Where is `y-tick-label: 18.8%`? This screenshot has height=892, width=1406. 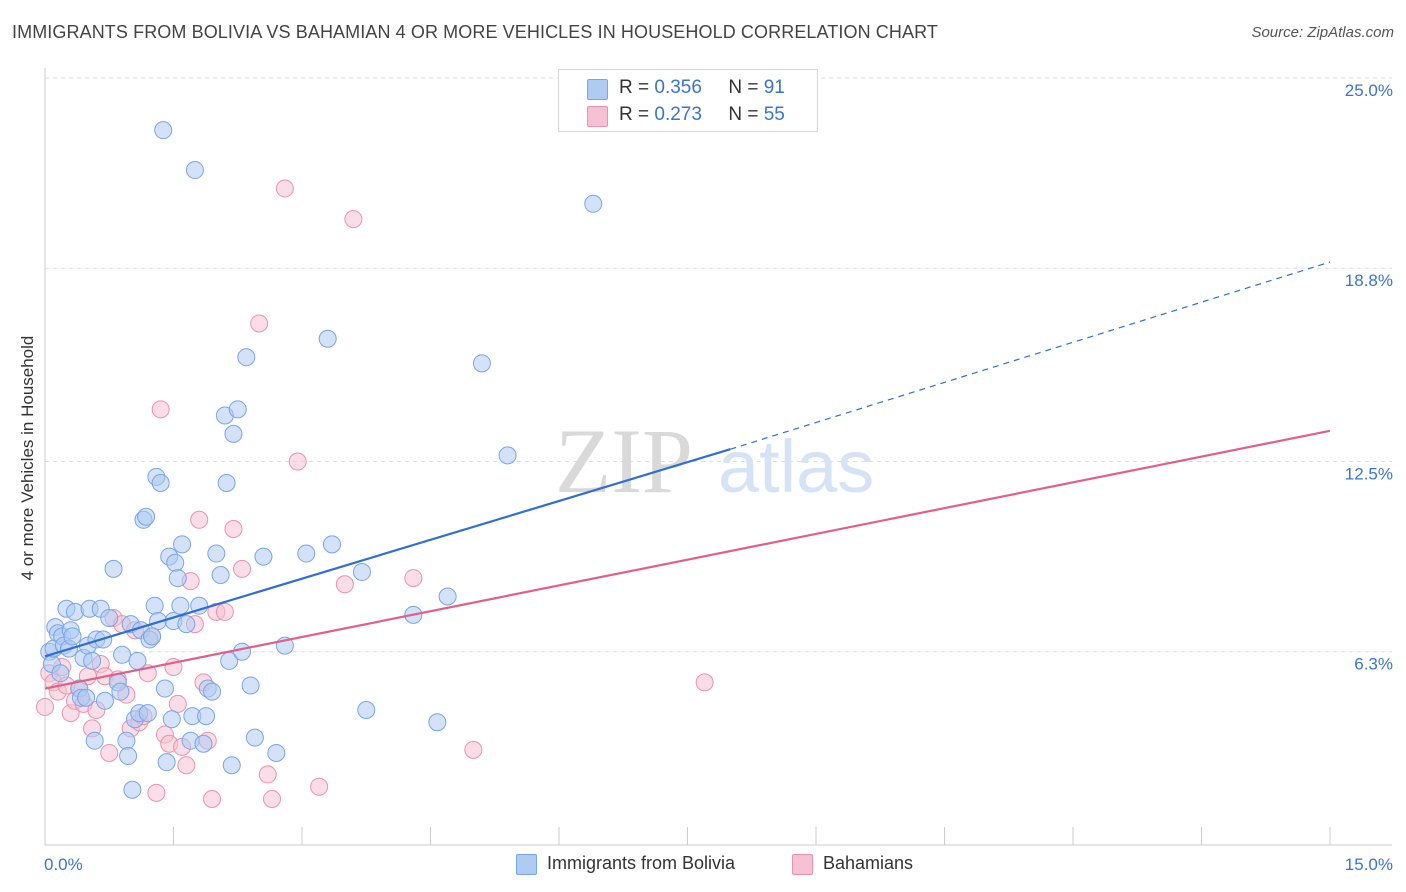 y-tick-label: 18.8% is located at coordinates (1369, 280).